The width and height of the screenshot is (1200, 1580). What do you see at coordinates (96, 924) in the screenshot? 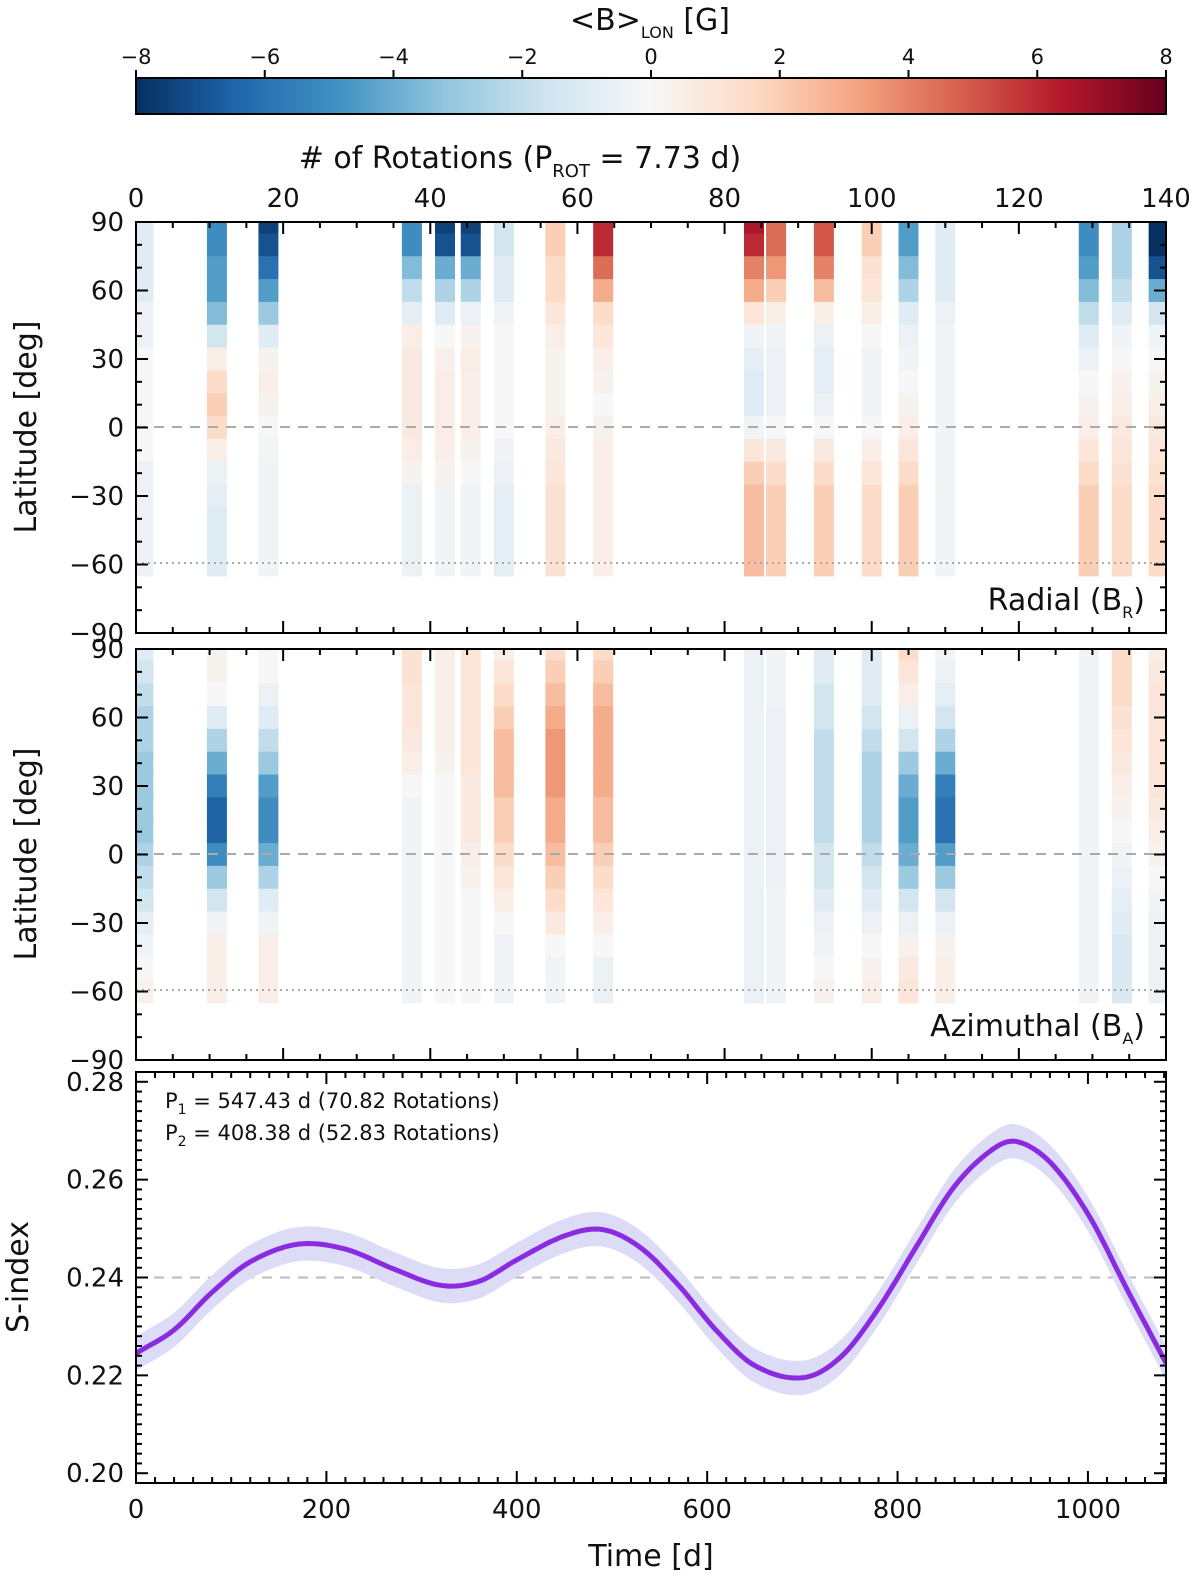
I see `azimuthal-latitude-tick-label: −30` at bounding box center [96, 924].